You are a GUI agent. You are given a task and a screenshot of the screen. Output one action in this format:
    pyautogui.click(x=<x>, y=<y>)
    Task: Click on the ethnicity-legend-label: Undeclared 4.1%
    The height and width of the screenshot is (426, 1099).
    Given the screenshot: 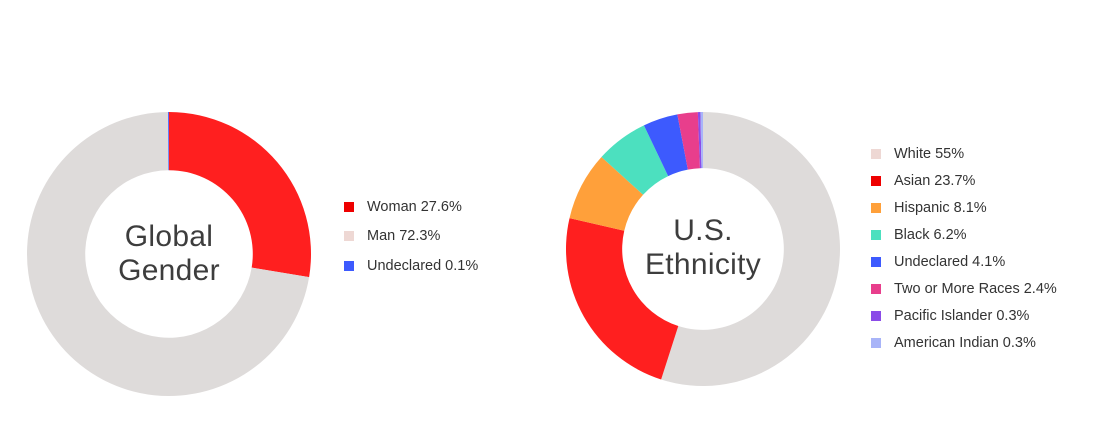 What is the action you would take?
    pyautogui.click(x=950, y=261)
    